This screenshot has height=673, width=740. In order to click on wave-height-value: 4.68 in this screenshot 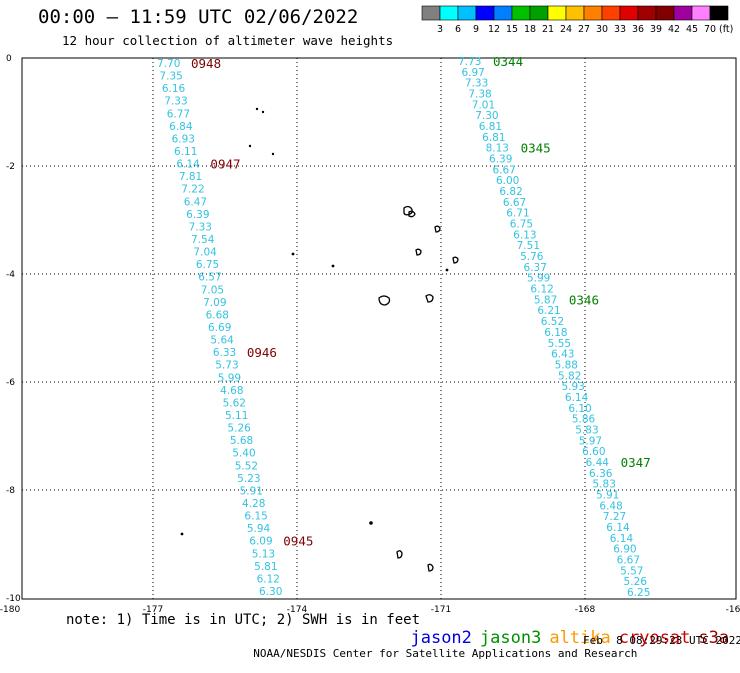, I will do `click(231, 391)`.